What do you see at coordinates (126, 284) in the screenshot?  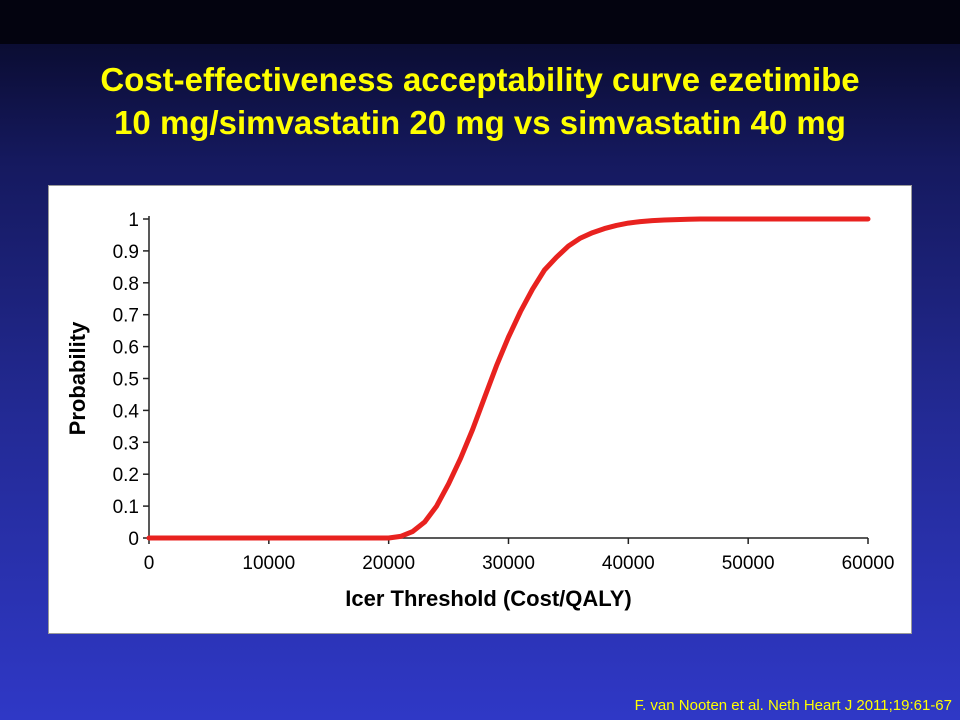 I see `y-tick-label: 0.8` at bounding box center [126, 284].